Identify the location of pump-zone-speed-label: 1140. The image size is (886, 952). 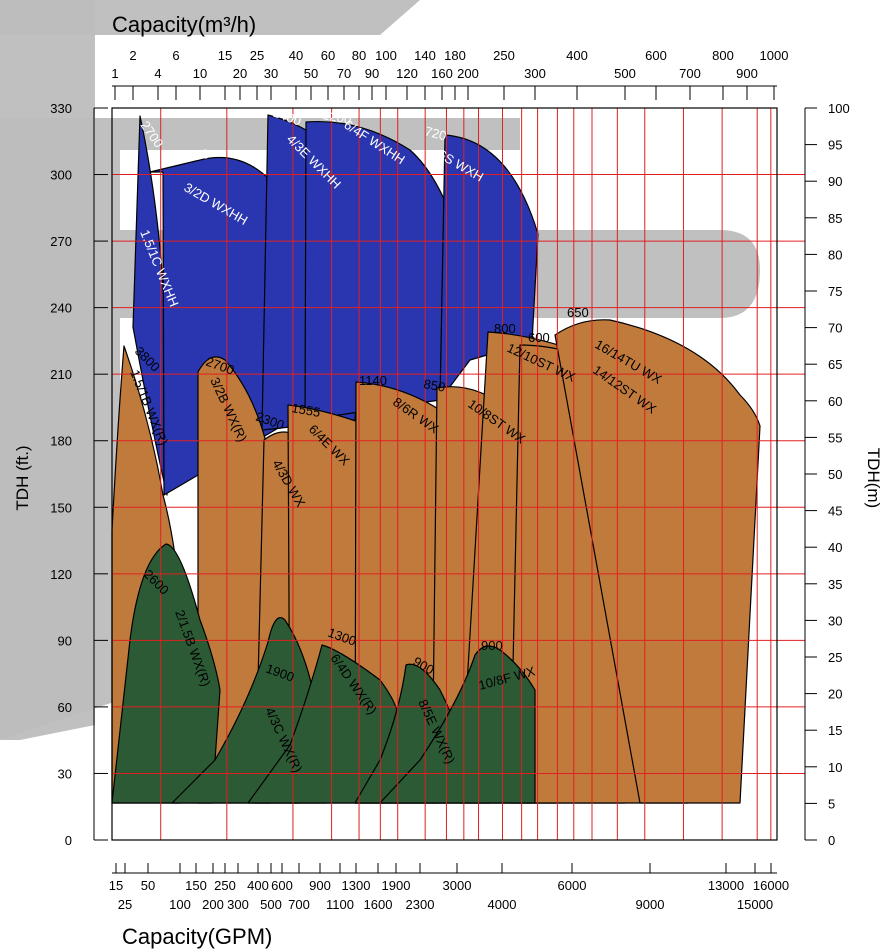
(373, 380).